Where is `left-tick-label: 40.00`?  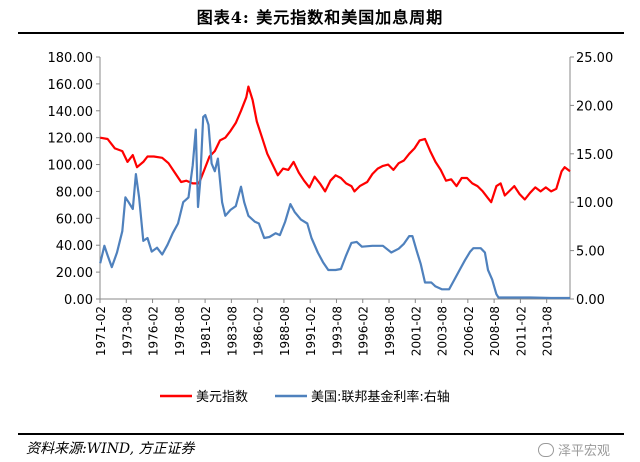 left-tick-label: 40.00 is located at coordinates (74, 246).